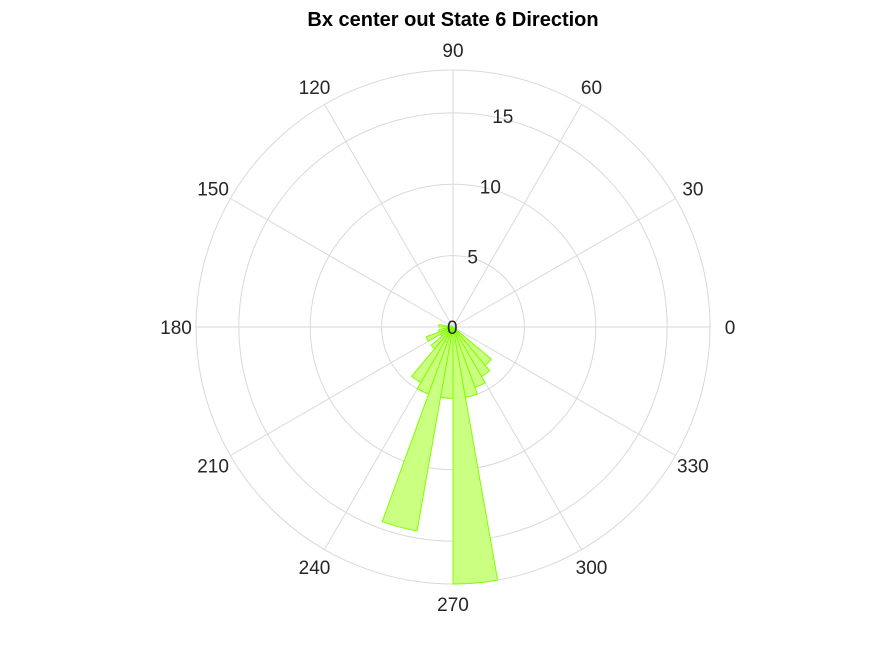 The image size is (875, 656). I want to click on radial-tick-label: 15, so click(502, 117).